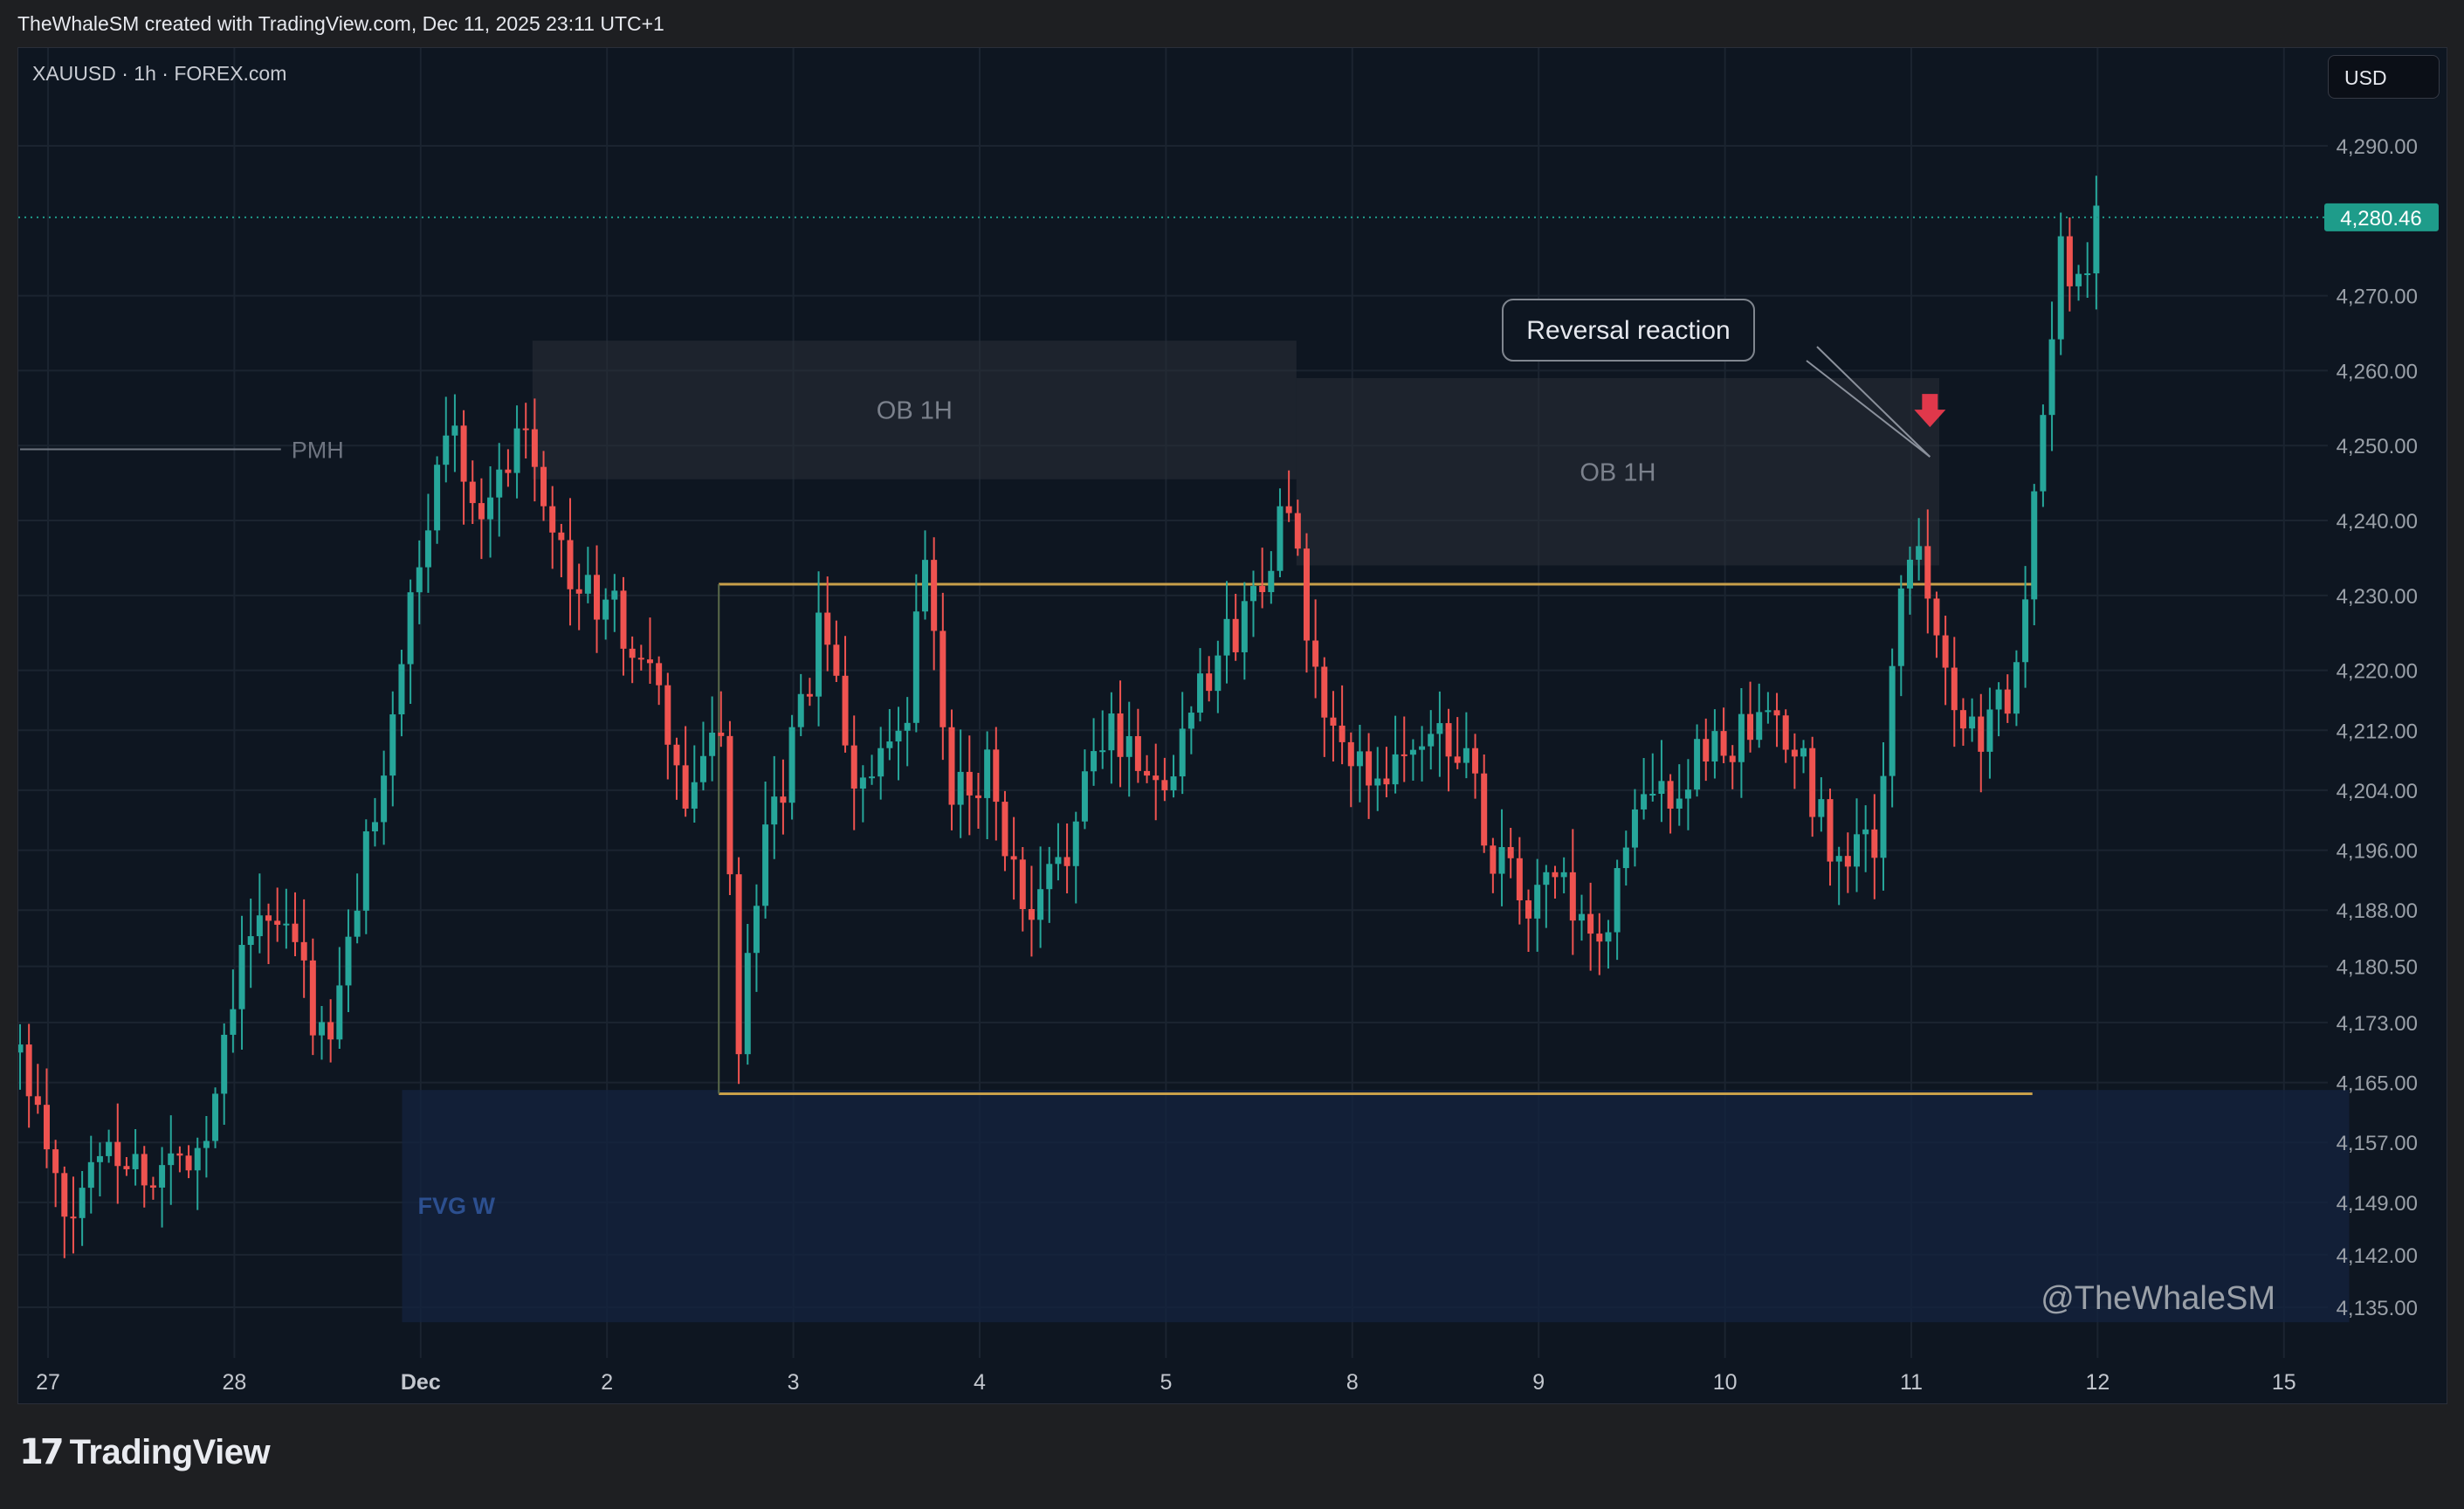  What do you see at coordinates (170, 1451) in the screenshot?
I see `tradingview-brand: TradingView` at bounding box center [170, 1451].